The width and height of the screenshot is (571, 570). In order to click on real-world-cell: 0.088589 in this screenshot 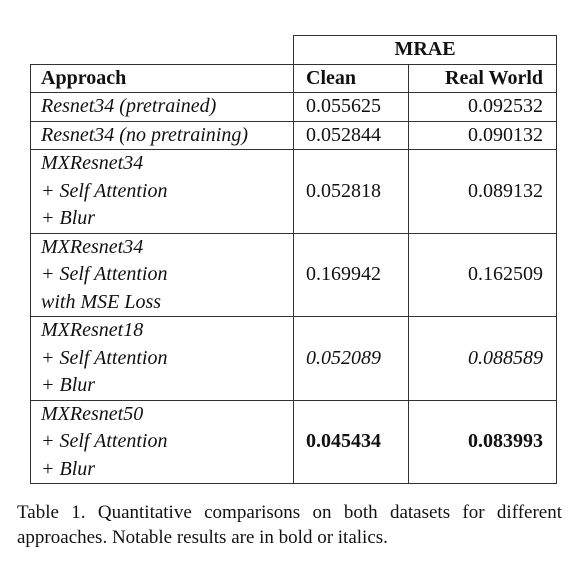, I will do `click(482, 358)`.